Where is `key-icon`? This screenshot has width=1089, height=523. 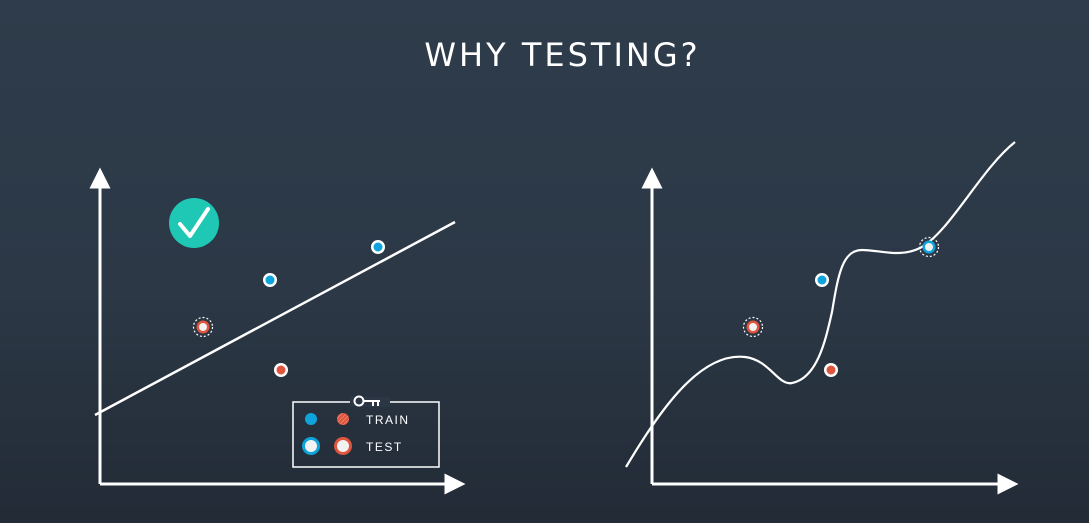
key-icon is located at coordinates (370, 401).